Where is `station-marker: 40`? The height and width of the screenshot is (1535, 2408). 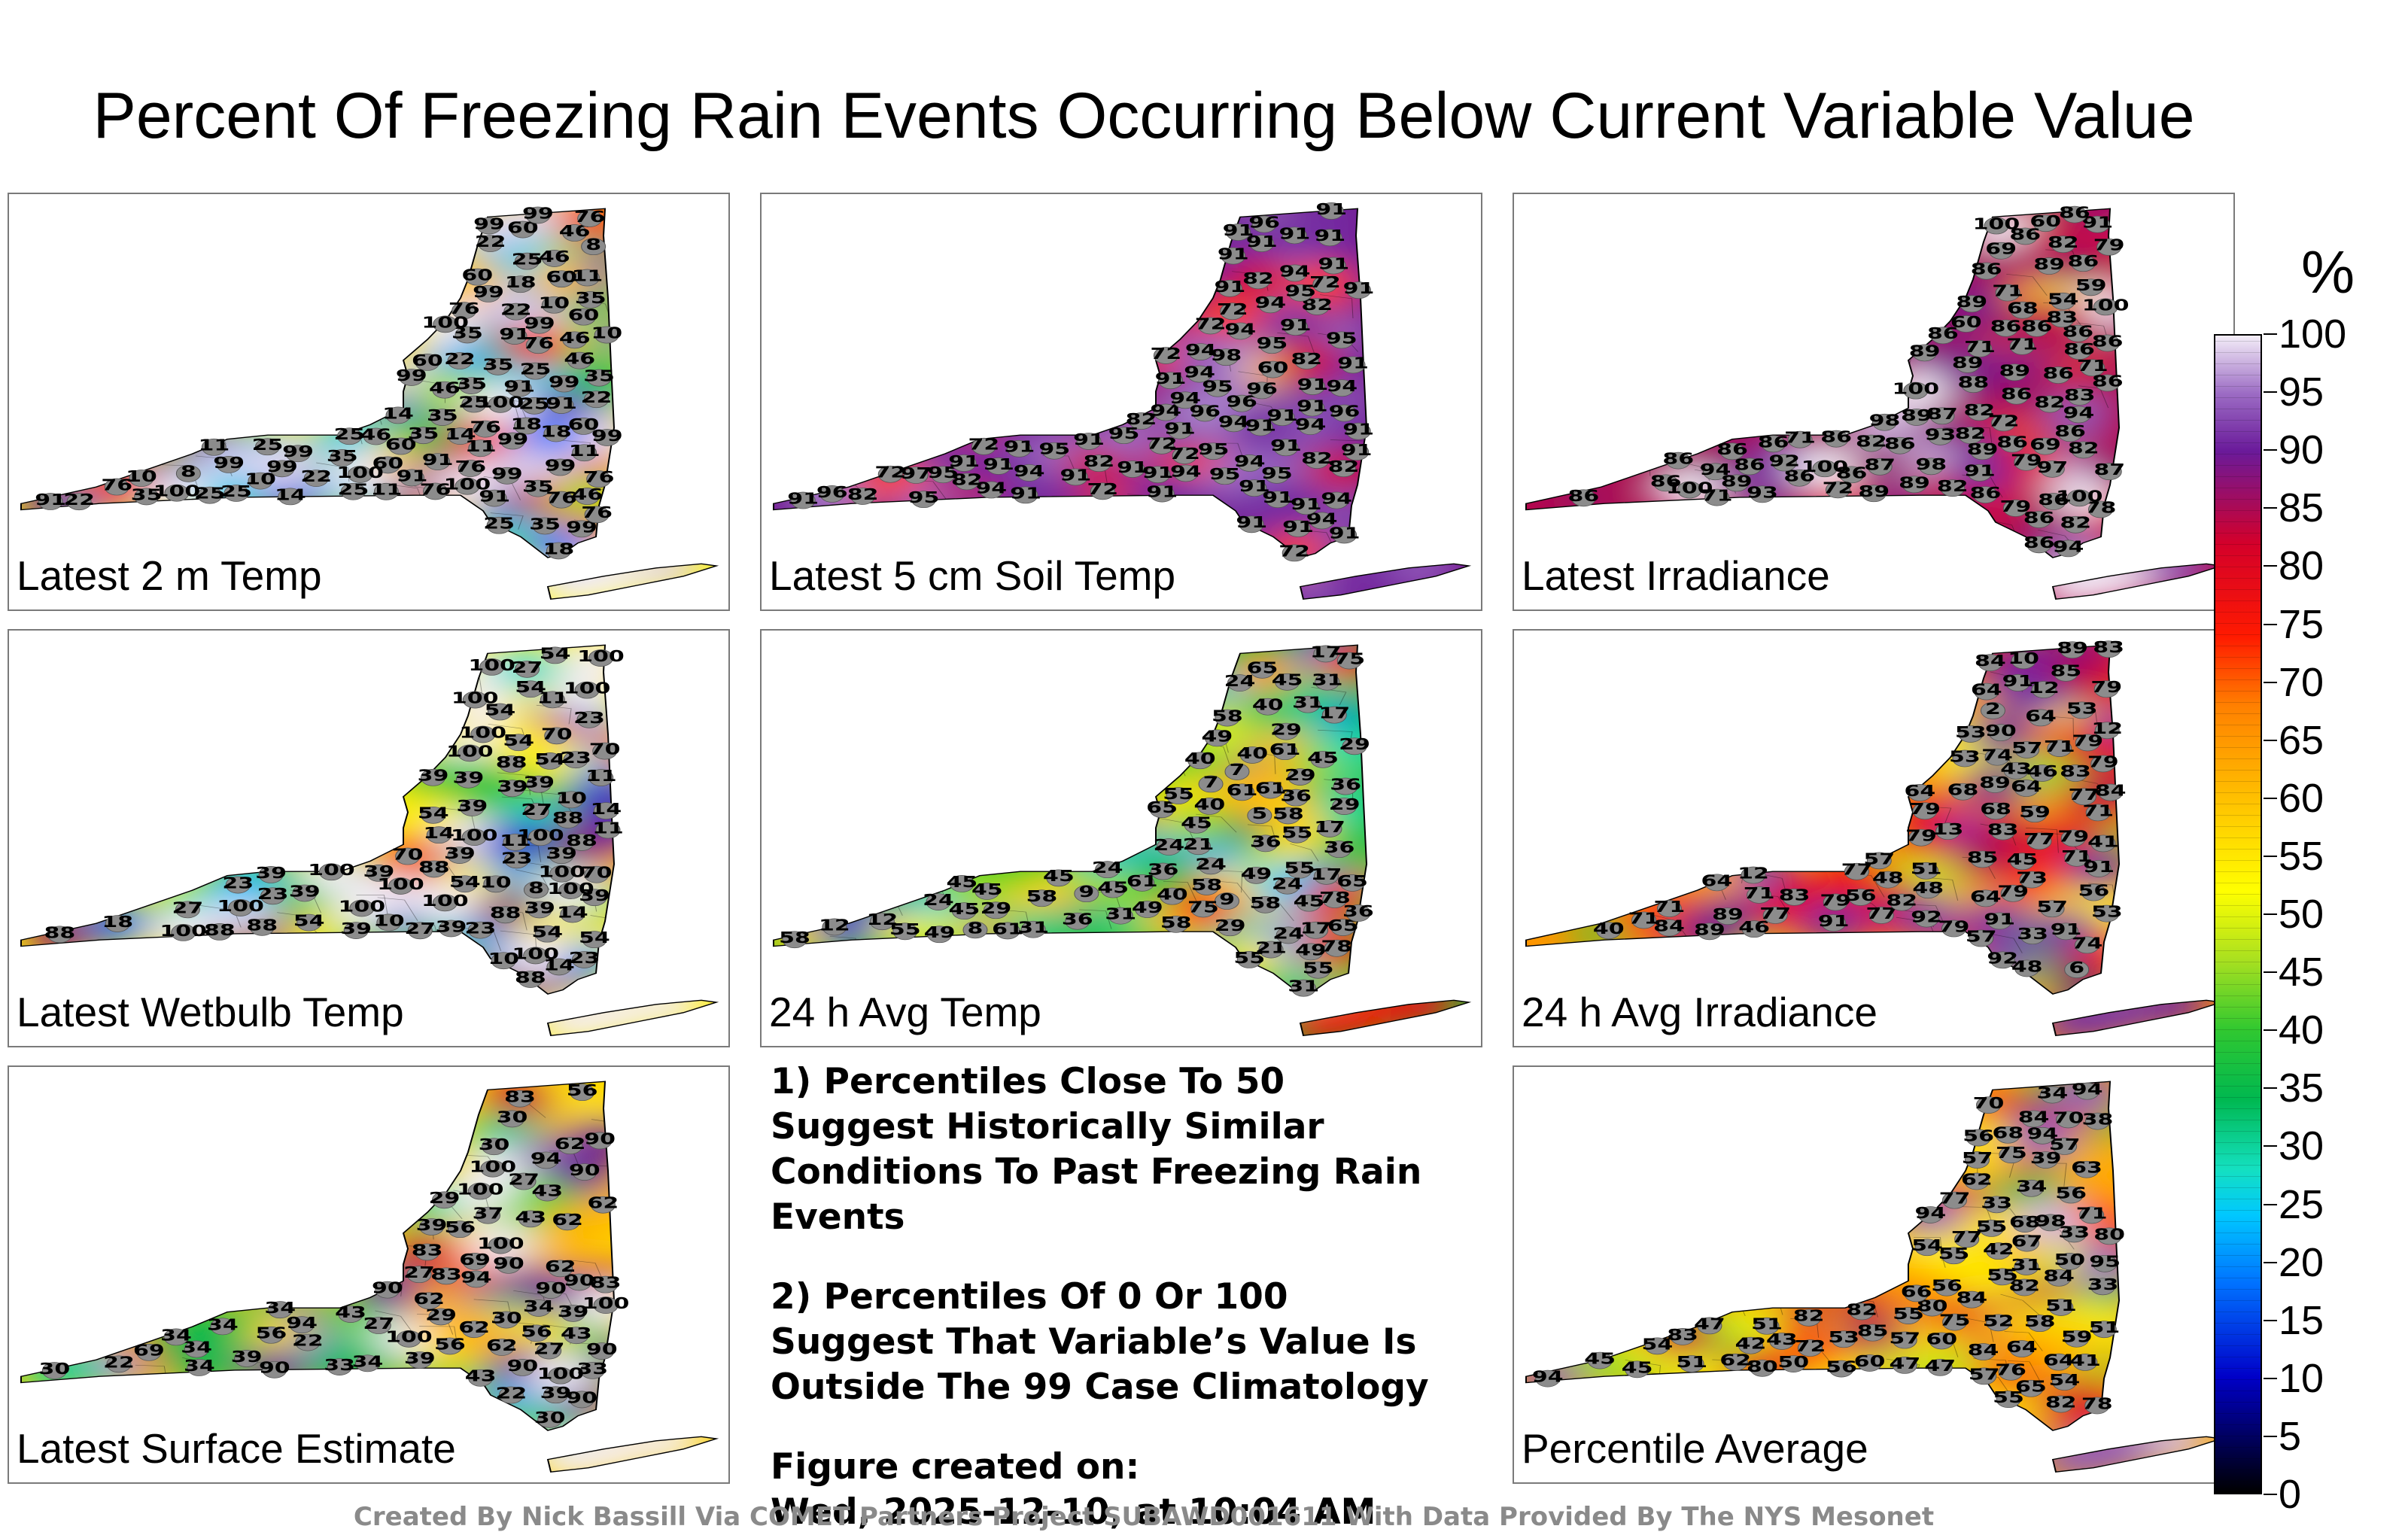
station-marker: 40 is located at coordinates (1252, 754).